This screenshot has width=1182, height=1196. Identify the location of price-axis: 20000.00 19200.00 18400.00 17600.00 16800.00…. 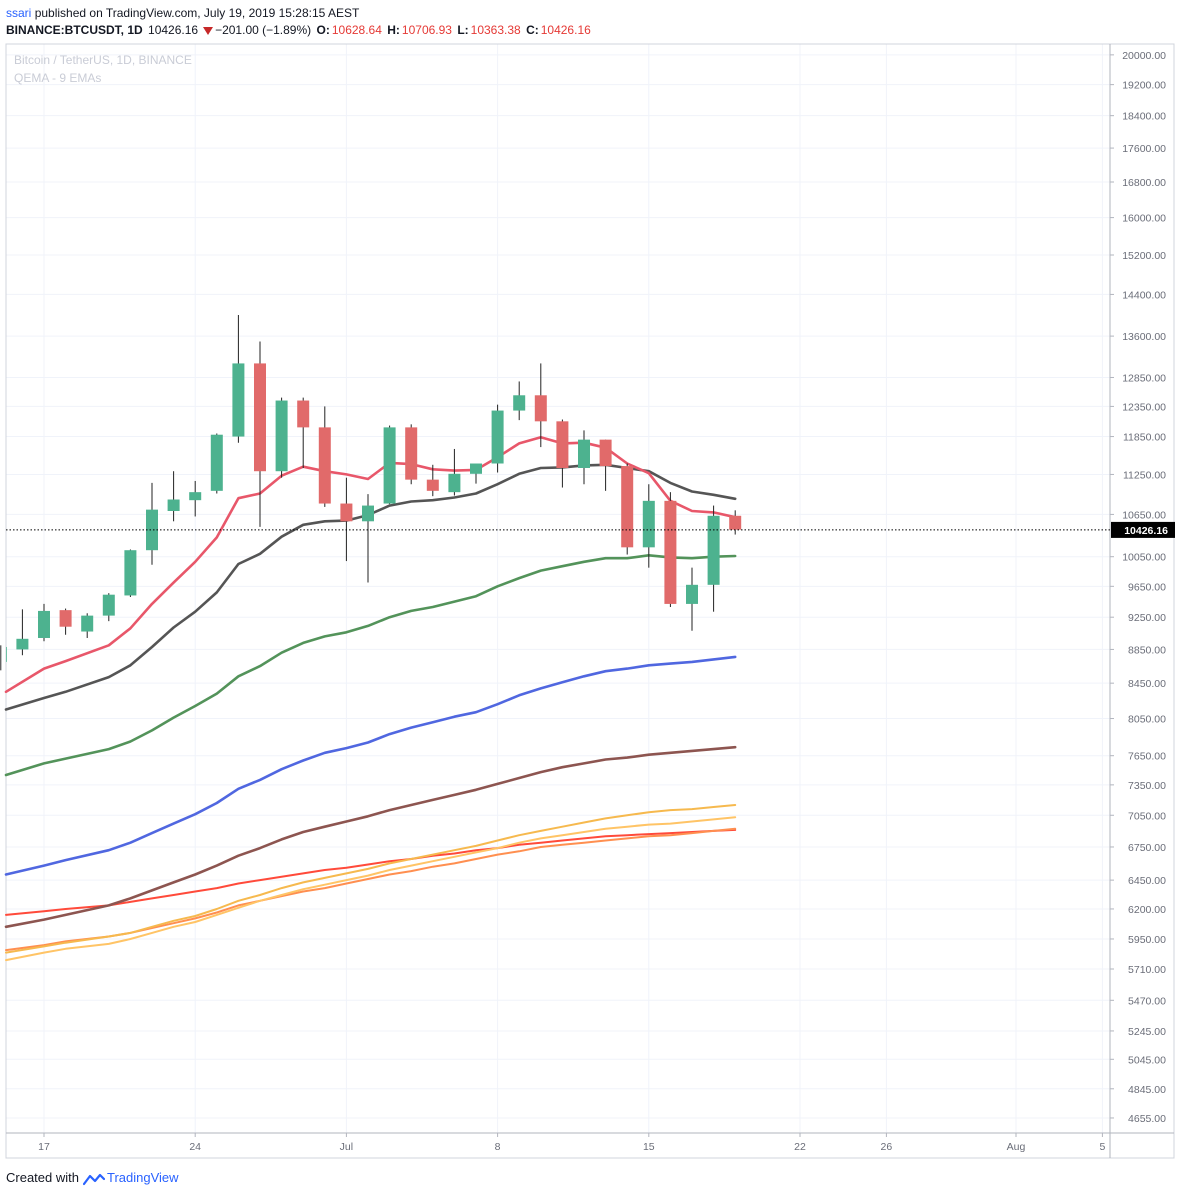
(1138, 587).